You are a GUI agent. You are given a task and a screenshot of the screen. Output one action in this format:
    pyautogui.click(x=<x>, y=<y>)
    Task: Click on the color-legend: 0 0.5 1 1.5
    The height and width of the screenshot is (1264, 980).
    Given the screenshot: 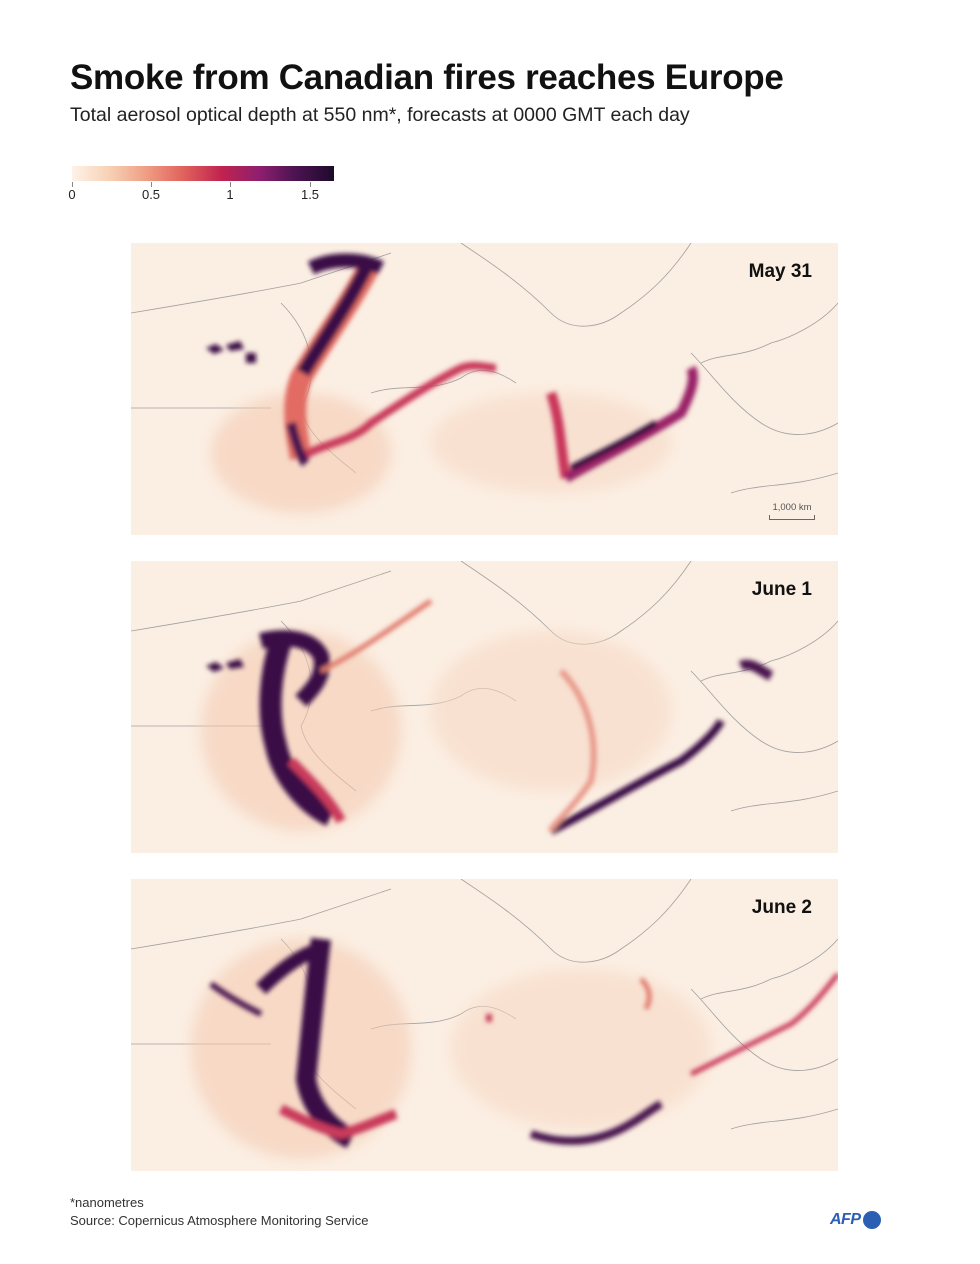 What is the action you would take?
    pyautogui.click(x=201, y=186)
    